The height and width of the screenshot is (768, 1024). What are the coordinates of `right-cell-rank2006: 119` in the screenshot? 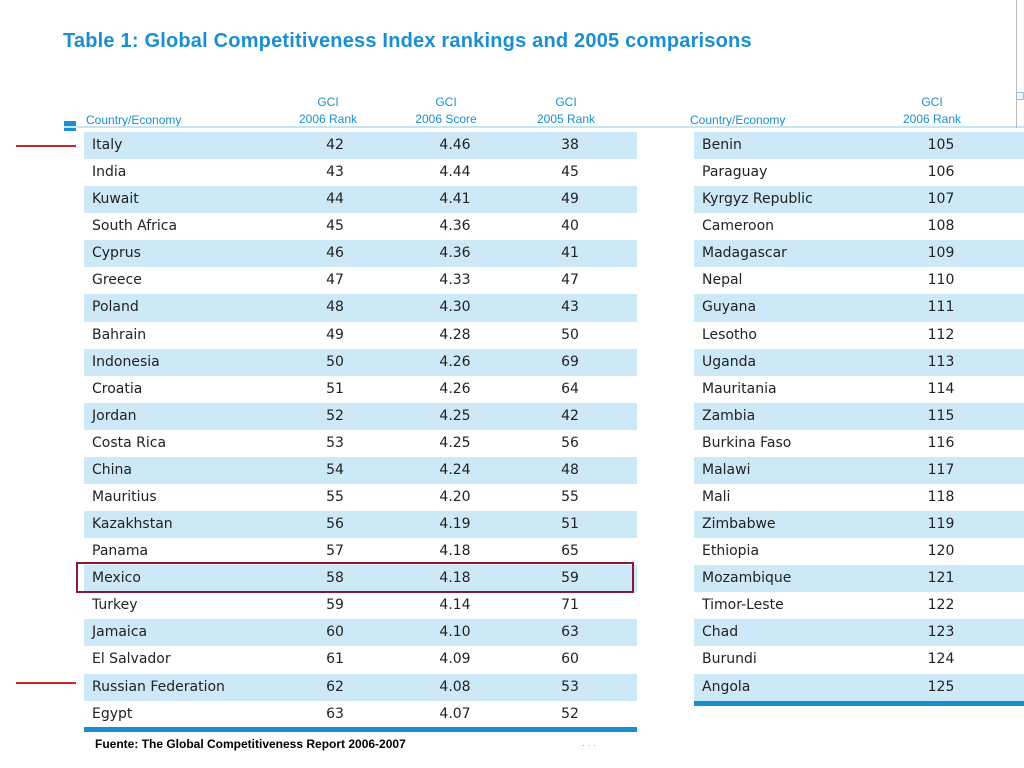 It's located at (941, 524).